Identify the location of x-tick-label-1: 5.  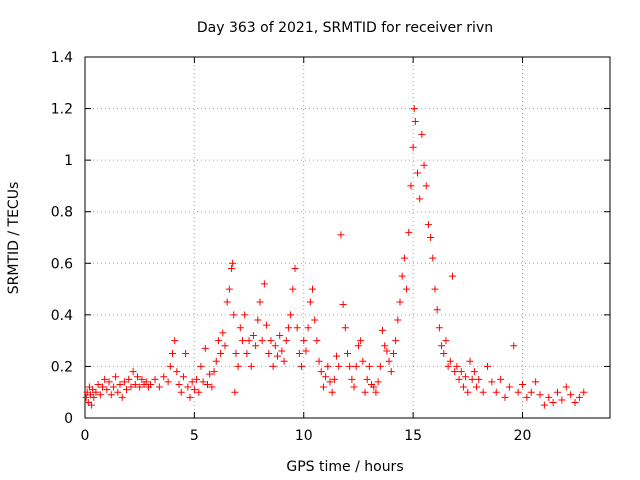
(194, 436).